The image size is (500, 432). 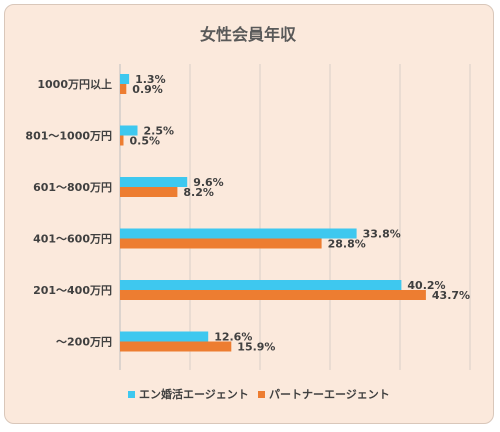 What do you see at coordinates (256, 347) in the screenshot?
I see `data-label: 15.9%` at bounding box center [256, 347].